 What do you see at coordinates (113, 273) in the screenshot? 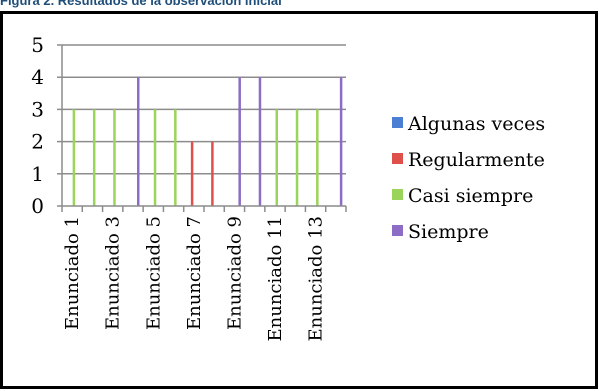
I see `x-tick-label: Enunciado 3` at bounding box center [113, 273].